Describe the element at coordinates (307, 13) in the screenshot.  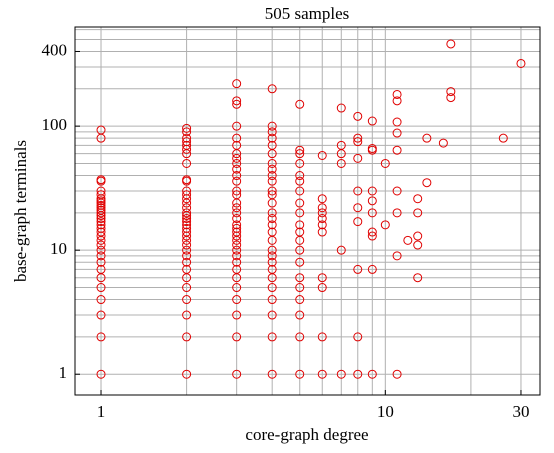
I see `chart-title: 505 samples` at that location.